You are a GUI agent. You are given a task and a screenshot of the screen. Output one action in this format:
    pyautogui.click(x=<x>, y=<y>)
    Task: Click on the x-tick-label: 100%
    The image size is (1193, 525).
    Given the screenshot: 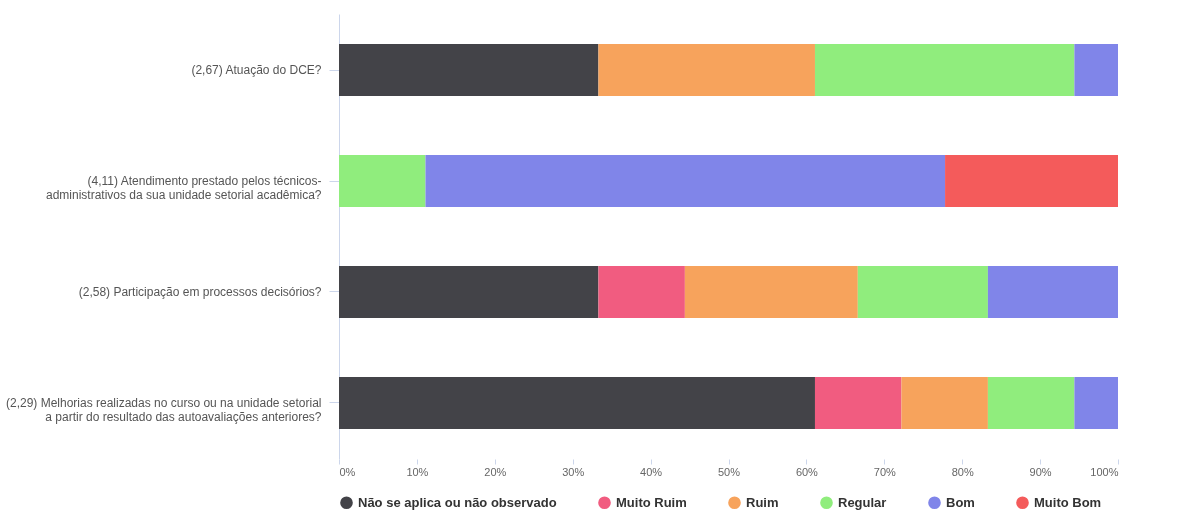 What is the action you would take?
    pyautogui.click(x=1104, y=471)
    